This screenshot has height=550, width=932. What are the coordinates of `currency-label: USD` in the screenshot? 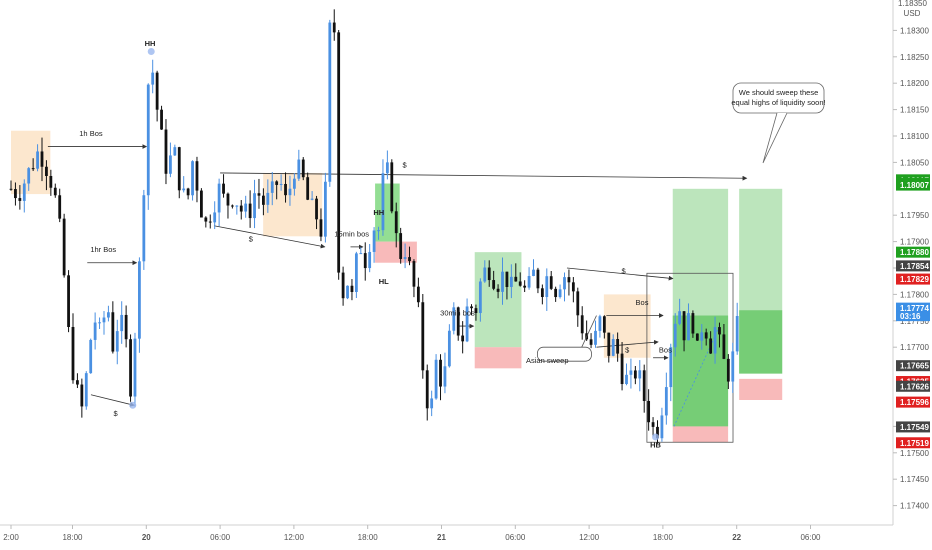 It's located at (912, 13).